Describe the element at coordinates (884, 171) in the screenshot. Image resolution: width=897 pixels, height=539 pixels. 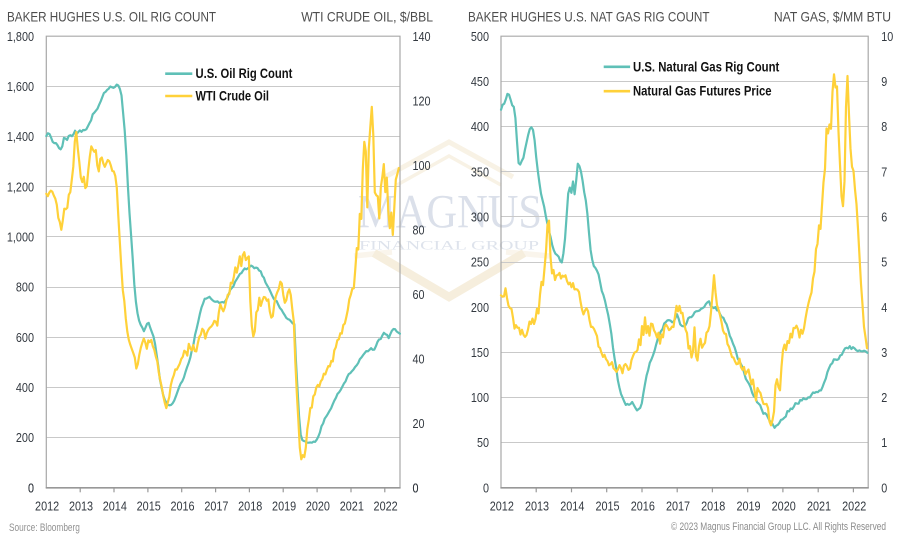
I see `svg-text: 7` at that location.